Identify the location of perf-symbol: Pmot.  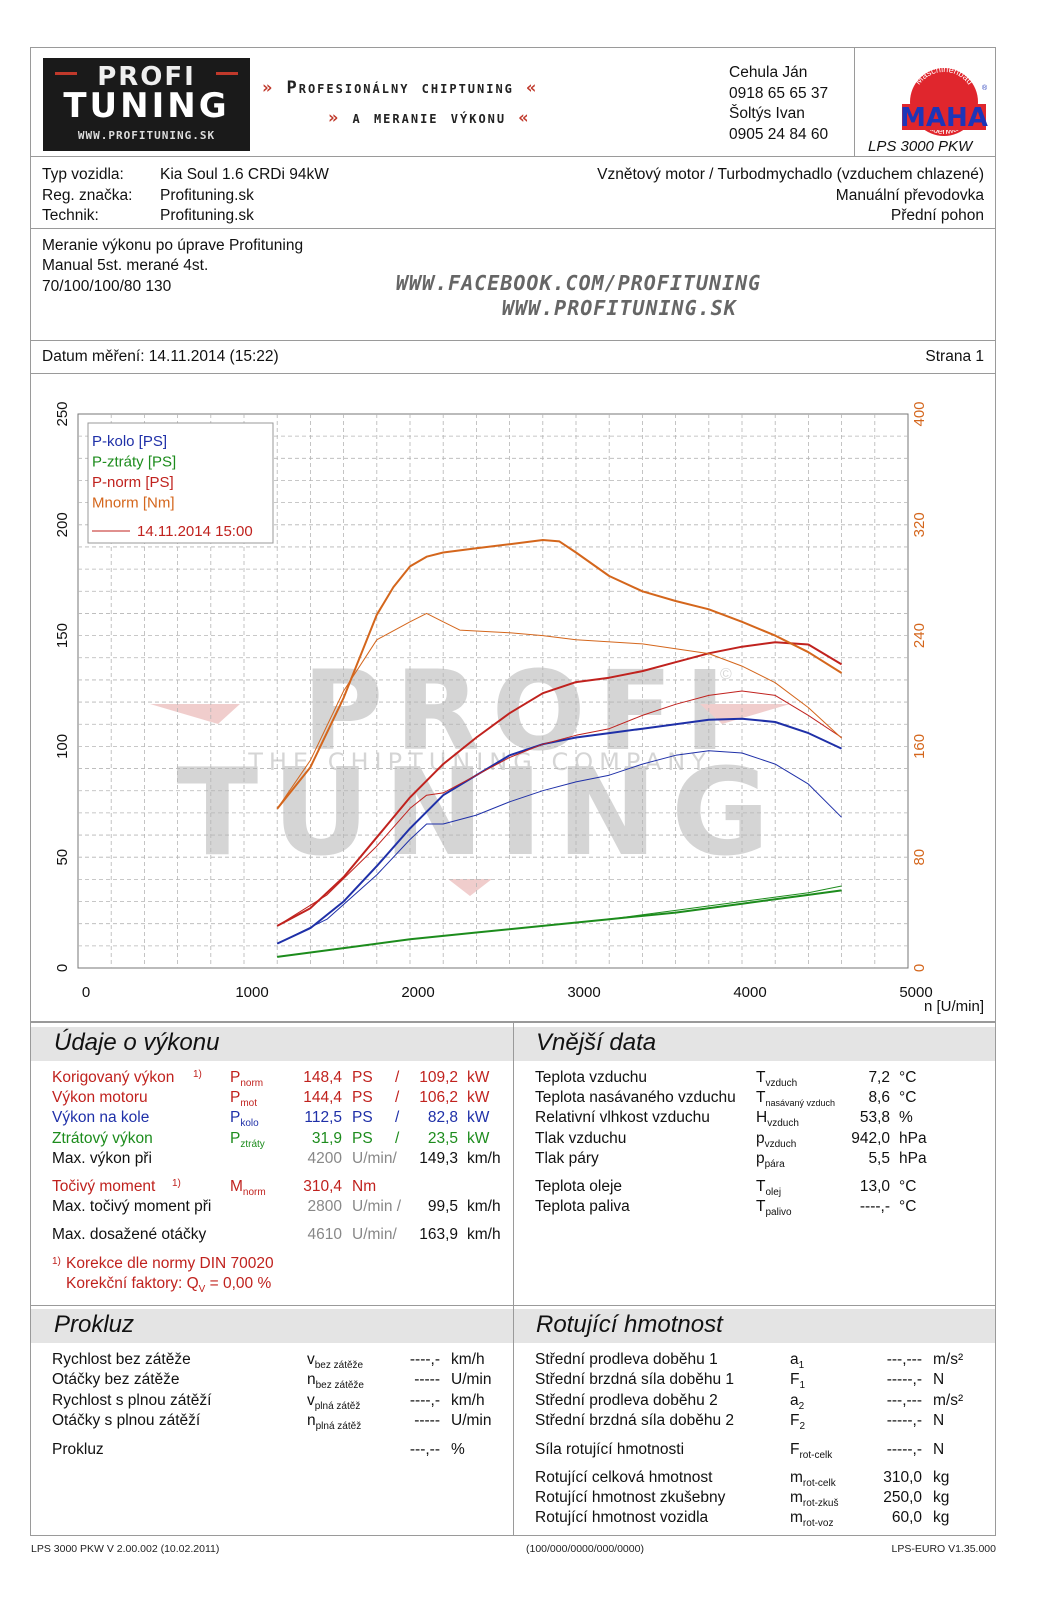
(244, 1099).